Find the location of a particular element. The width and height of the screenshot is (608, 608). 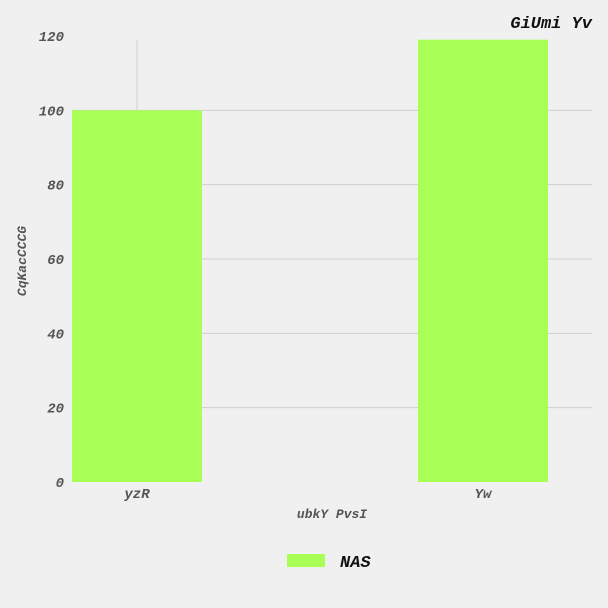

x-tick-label: yzR is located at coordinates (136, 495).